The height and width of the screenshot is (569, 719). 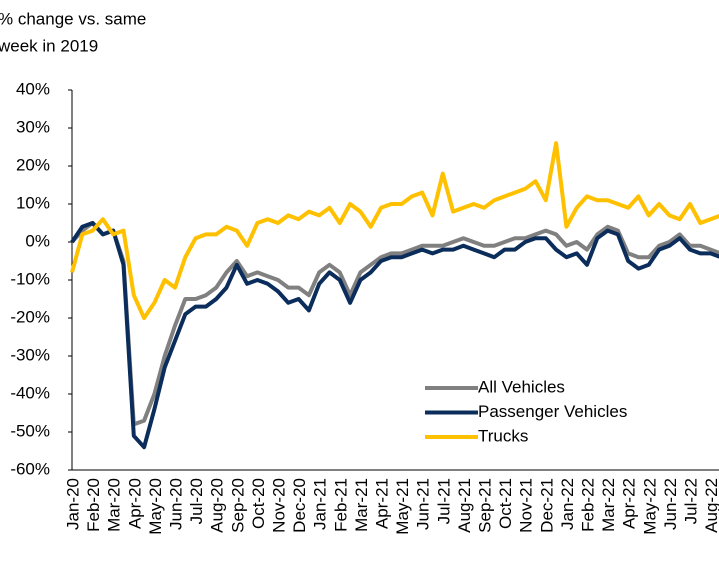 What do you see at coordinates (443, 501) in the screenshot?
I see `x-tick-label: Jul-21` at bounding box center [443, 501].